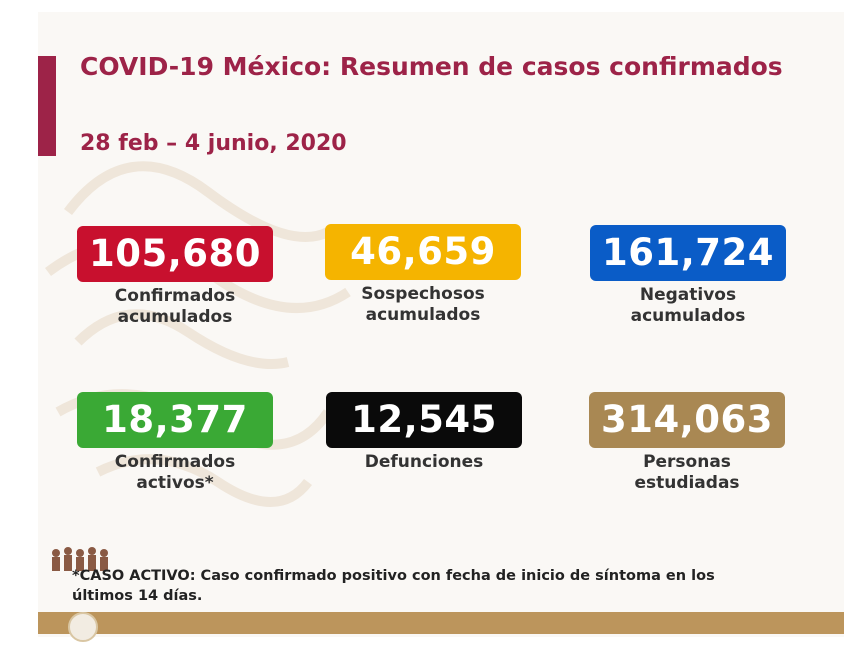  I want to click on value-box: 18,377, so click(175, 420).